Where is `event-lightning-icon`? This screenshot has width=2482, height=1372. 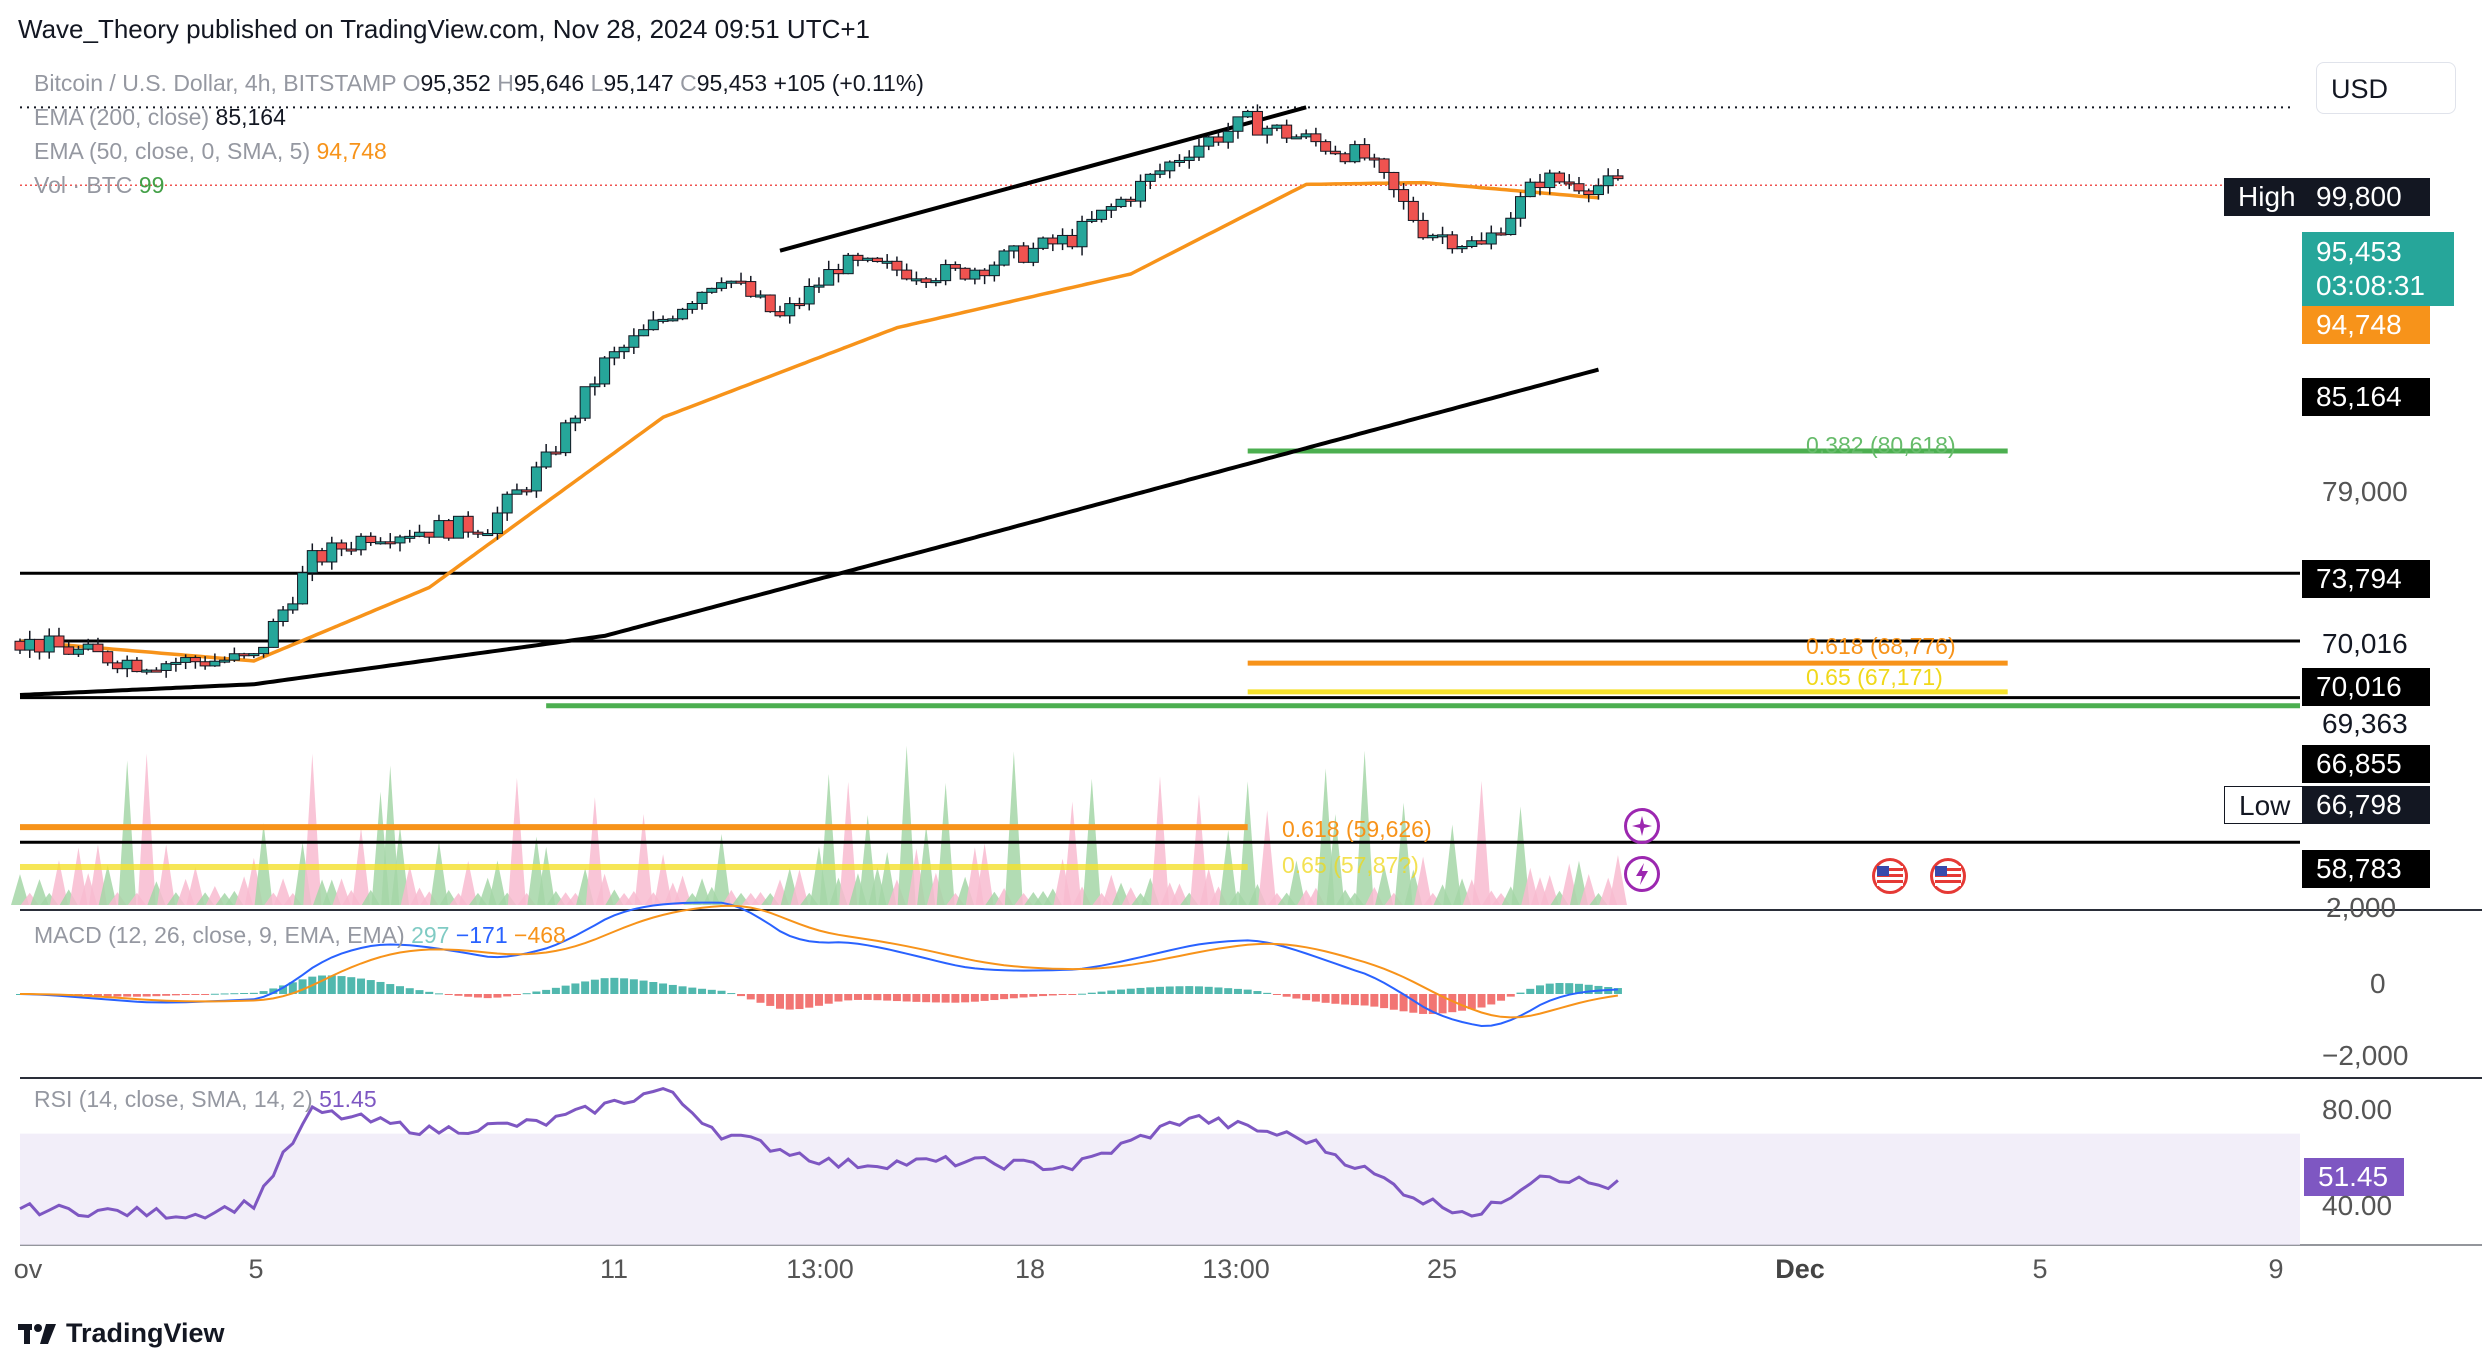
event-lightning-icon is located at coordinates (1642, 874).